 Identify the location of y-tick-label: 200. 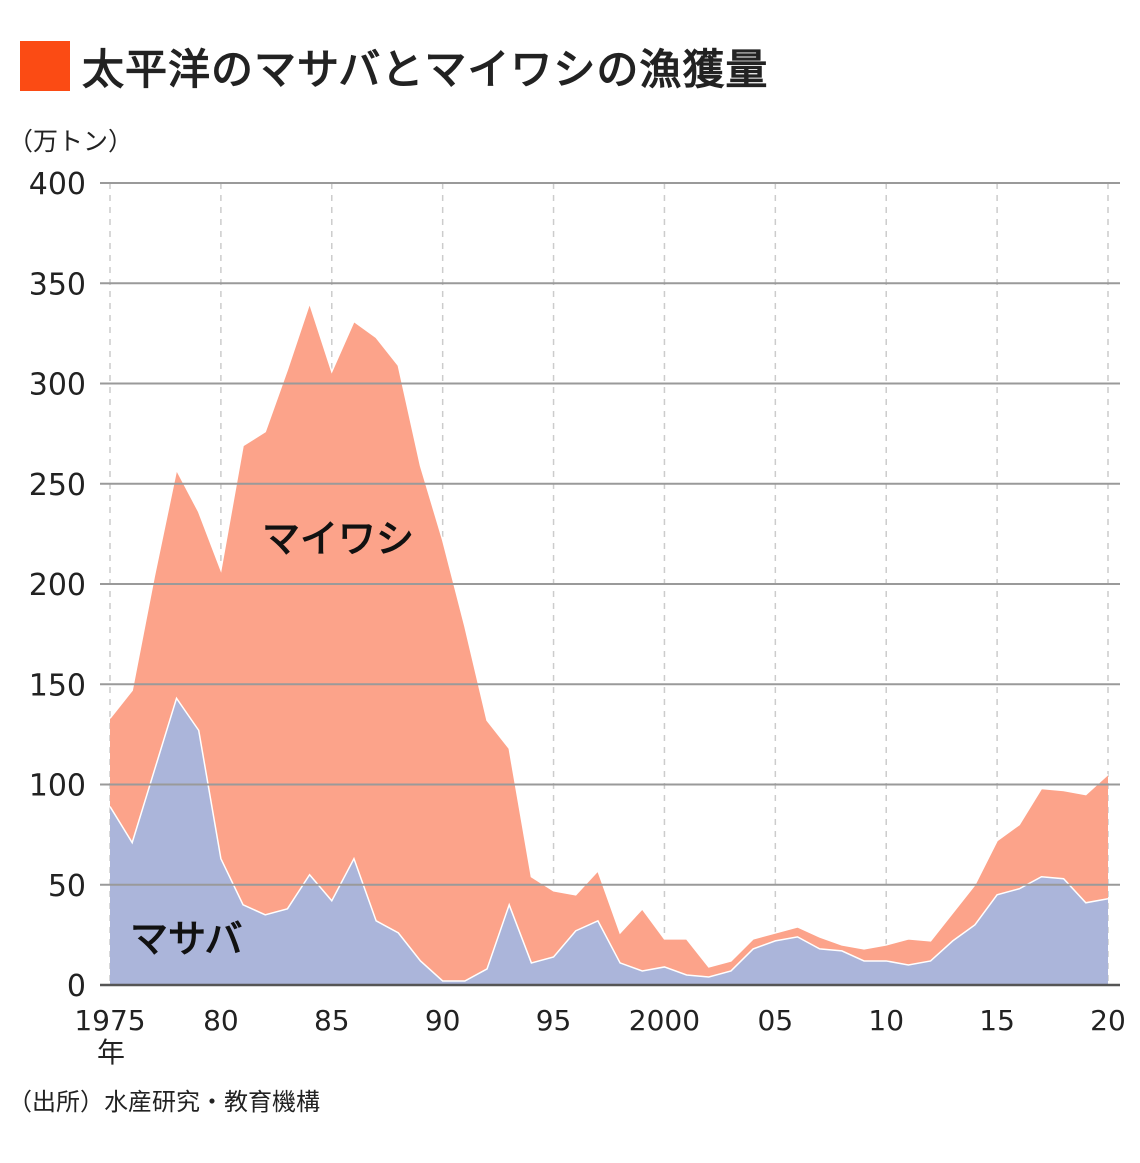
(57, 585).